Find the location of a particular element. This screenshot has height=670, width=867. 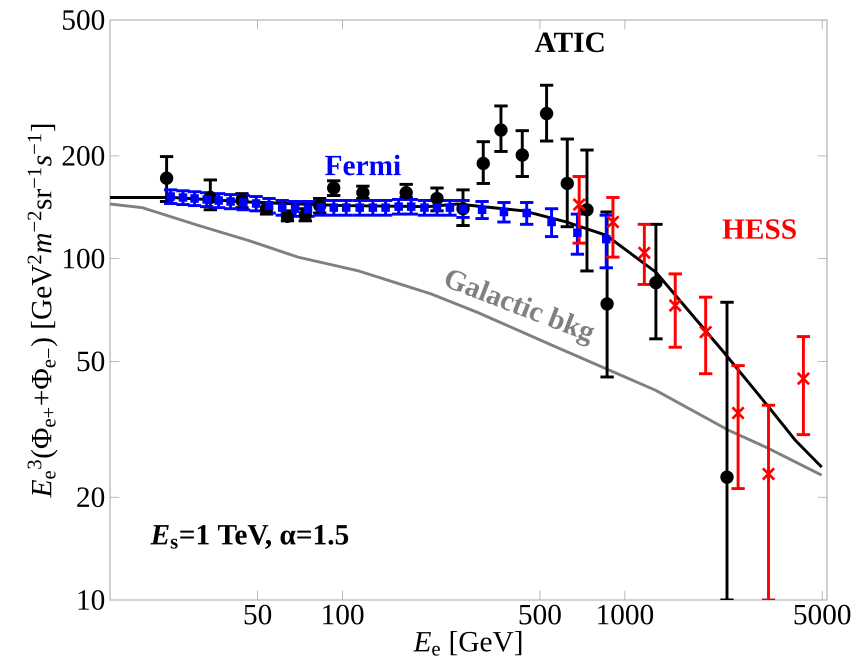

x-tick-label: 50 is located at coordinates (258, 614).